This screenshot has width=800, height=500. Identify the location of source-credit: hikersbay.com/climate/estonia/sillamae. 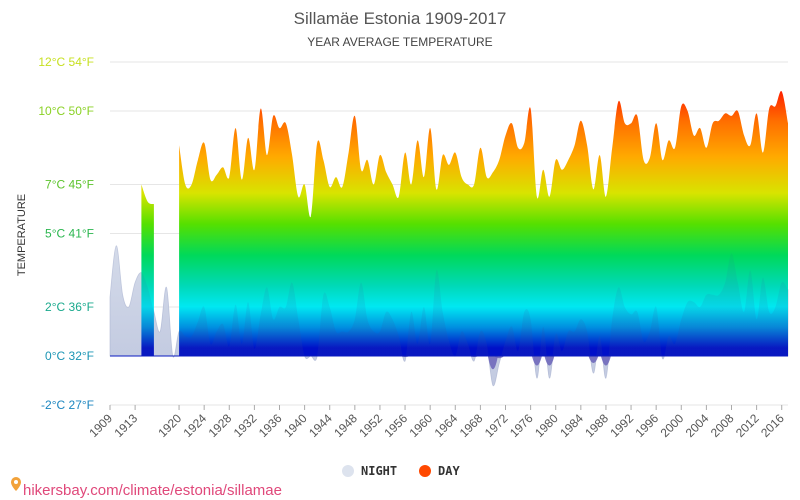
(146, 488).